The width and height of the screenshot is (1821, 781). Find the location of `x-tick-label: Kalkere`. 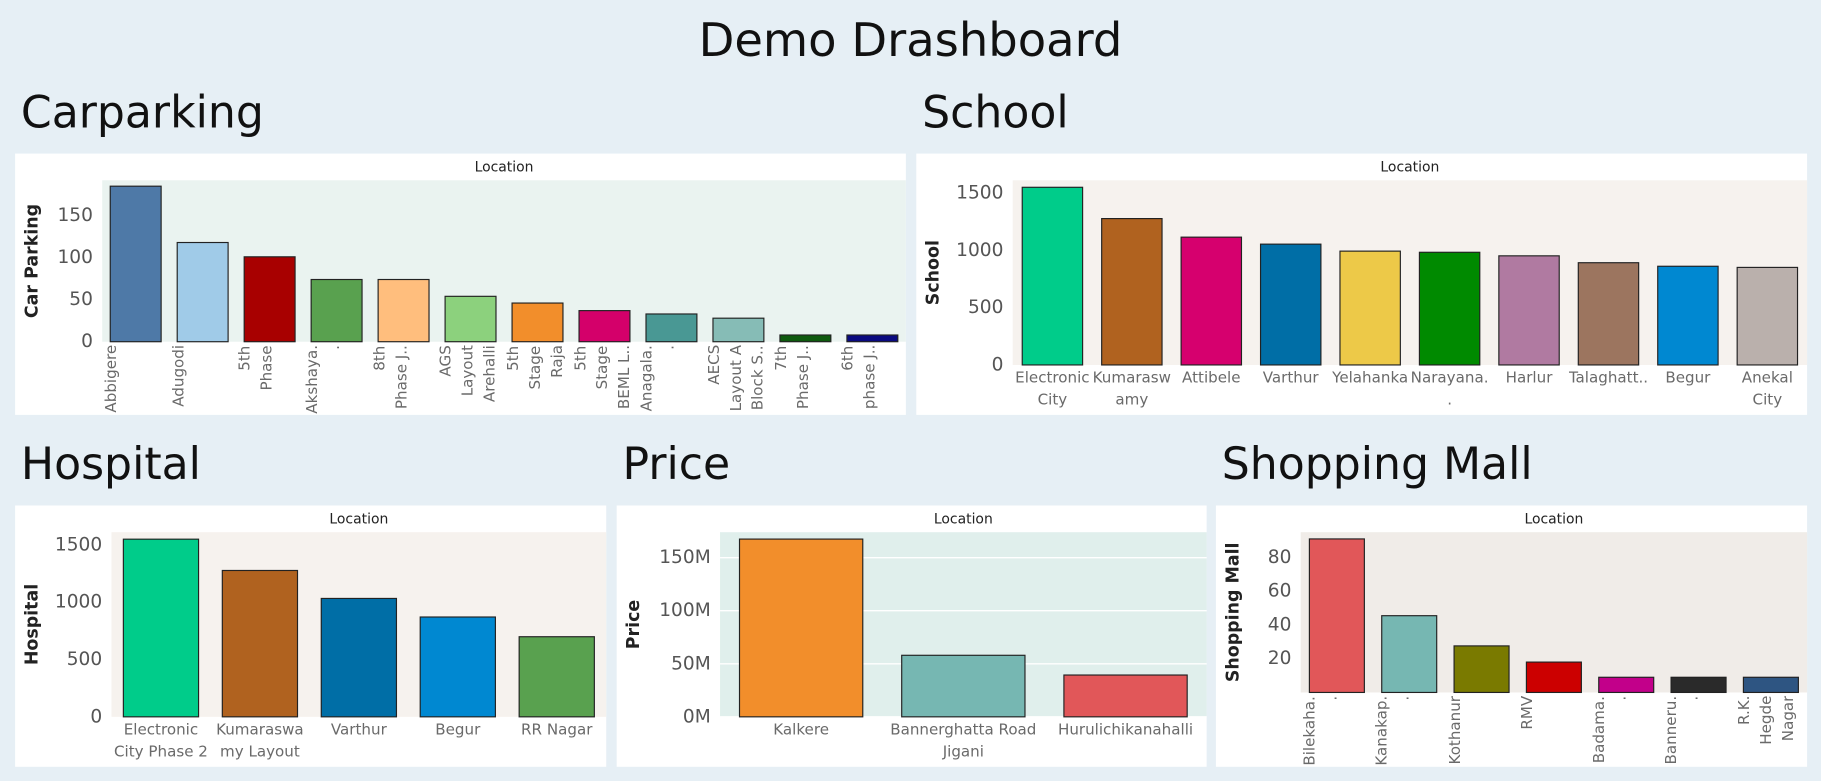

x-tick-label: Kalkere is located at coordinates (801, 730).